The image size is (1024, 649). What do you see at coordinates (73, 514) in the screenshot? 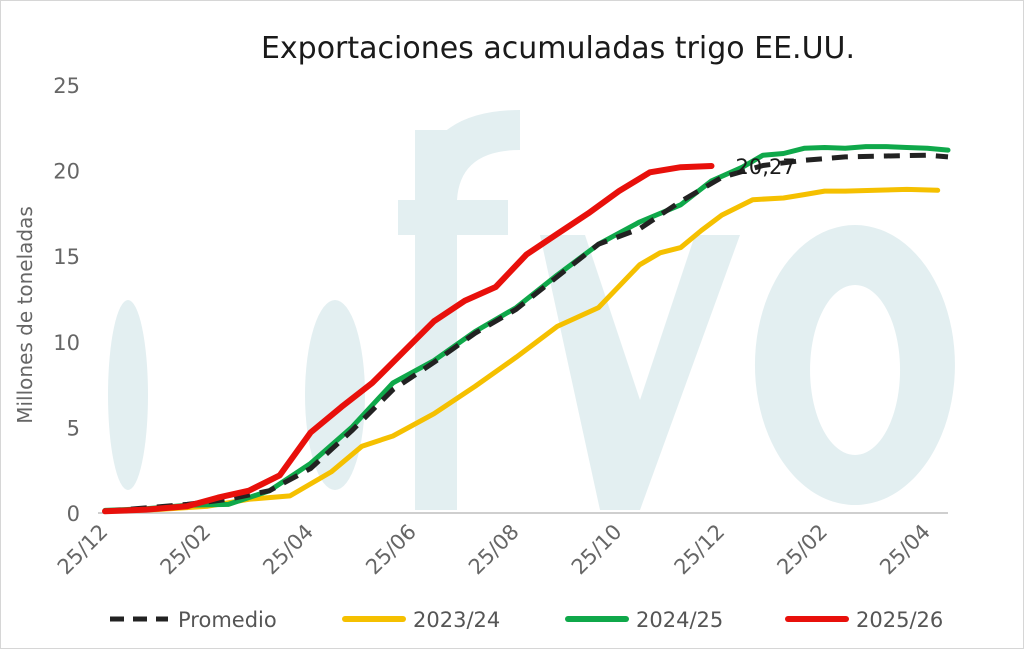
I see `y-tick-label: 0` at bounding box center [73, 514].